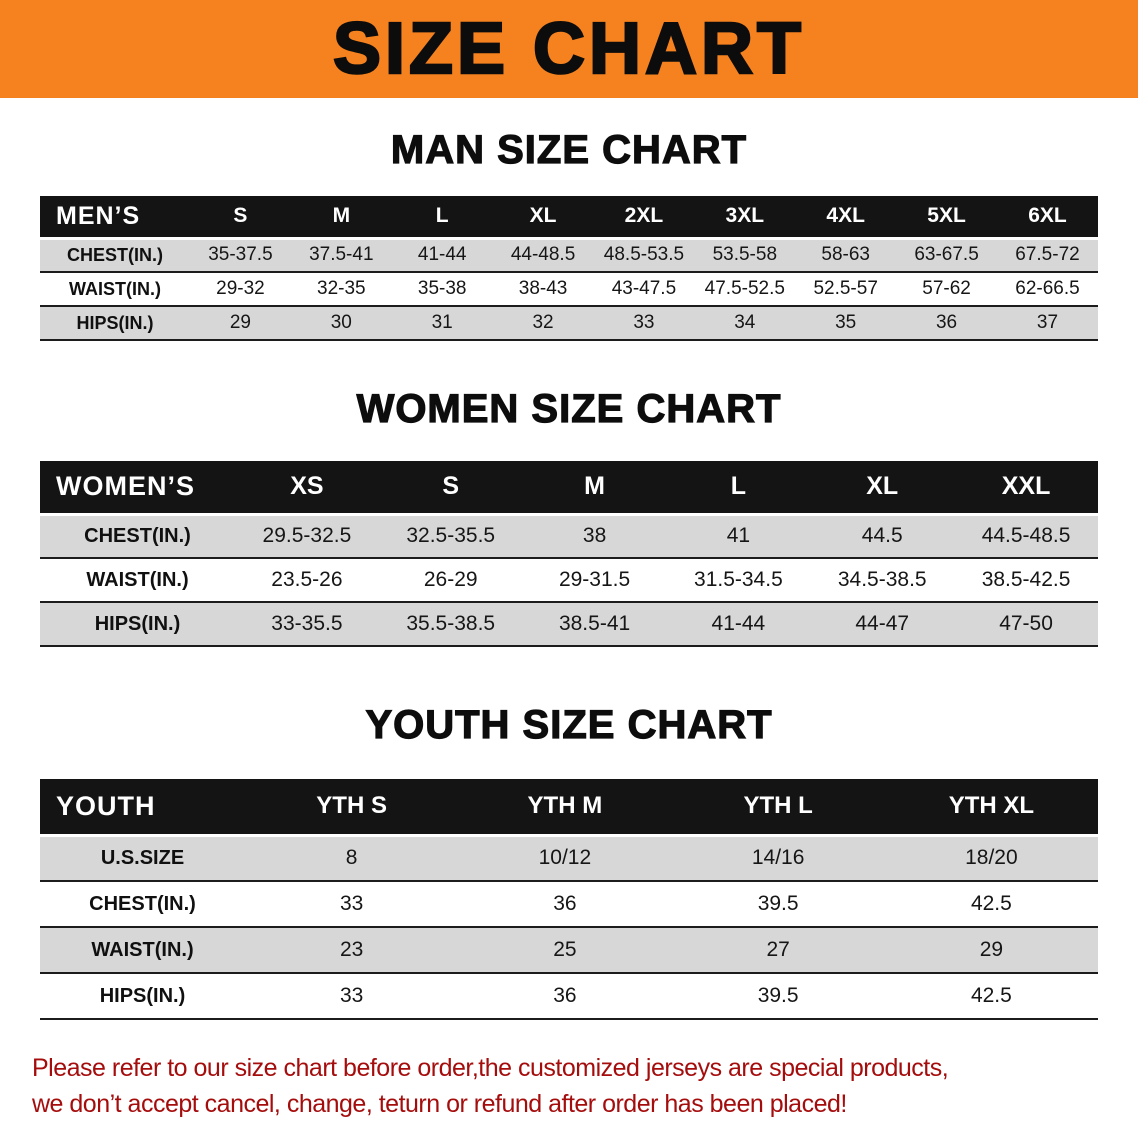  What do you see at coordinates (1026, 623) in the screenshot?
I see `women-value-cell: 47-50` at bounding box center [1026, 623].